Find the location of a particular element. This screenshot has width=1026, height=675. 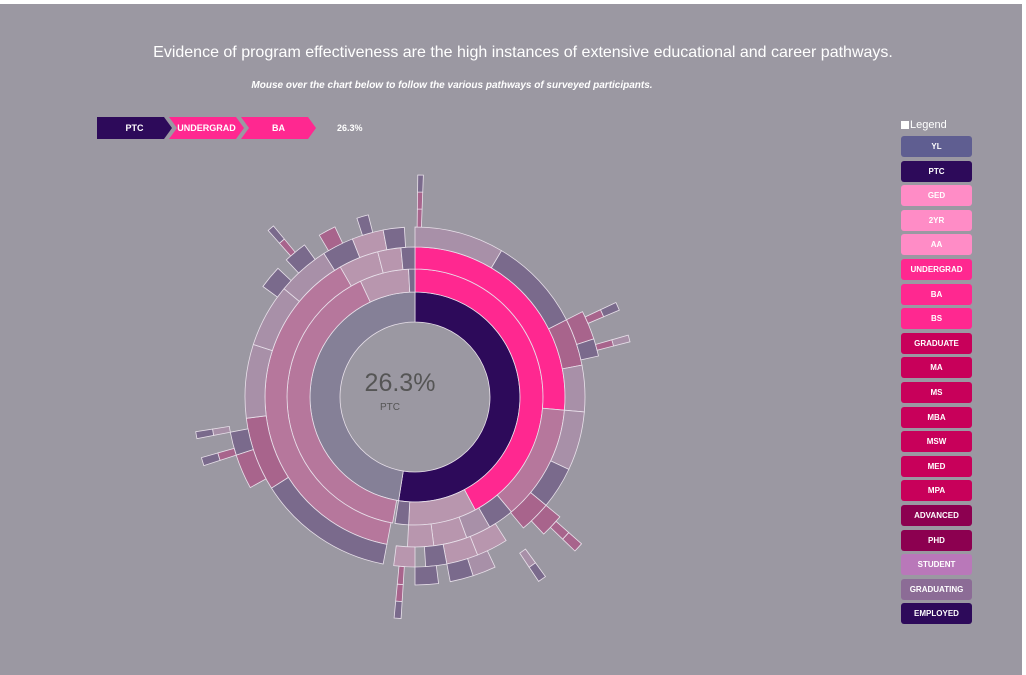

breadcrumb-item-undergrad: UNDERGRAD is located at coordinates (206, 128).